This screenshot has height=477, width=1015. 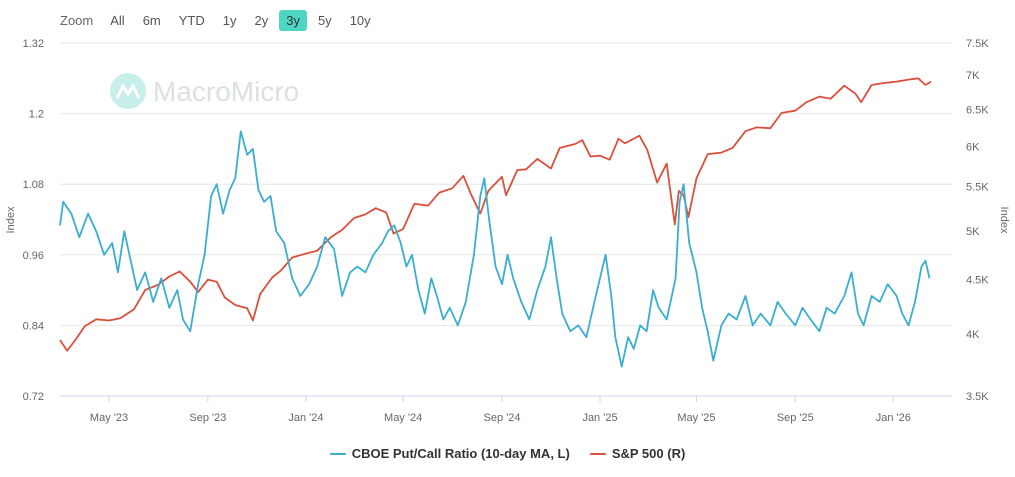 I want to click on right-tick-label: 5.5K, so click(x=977, y=188).